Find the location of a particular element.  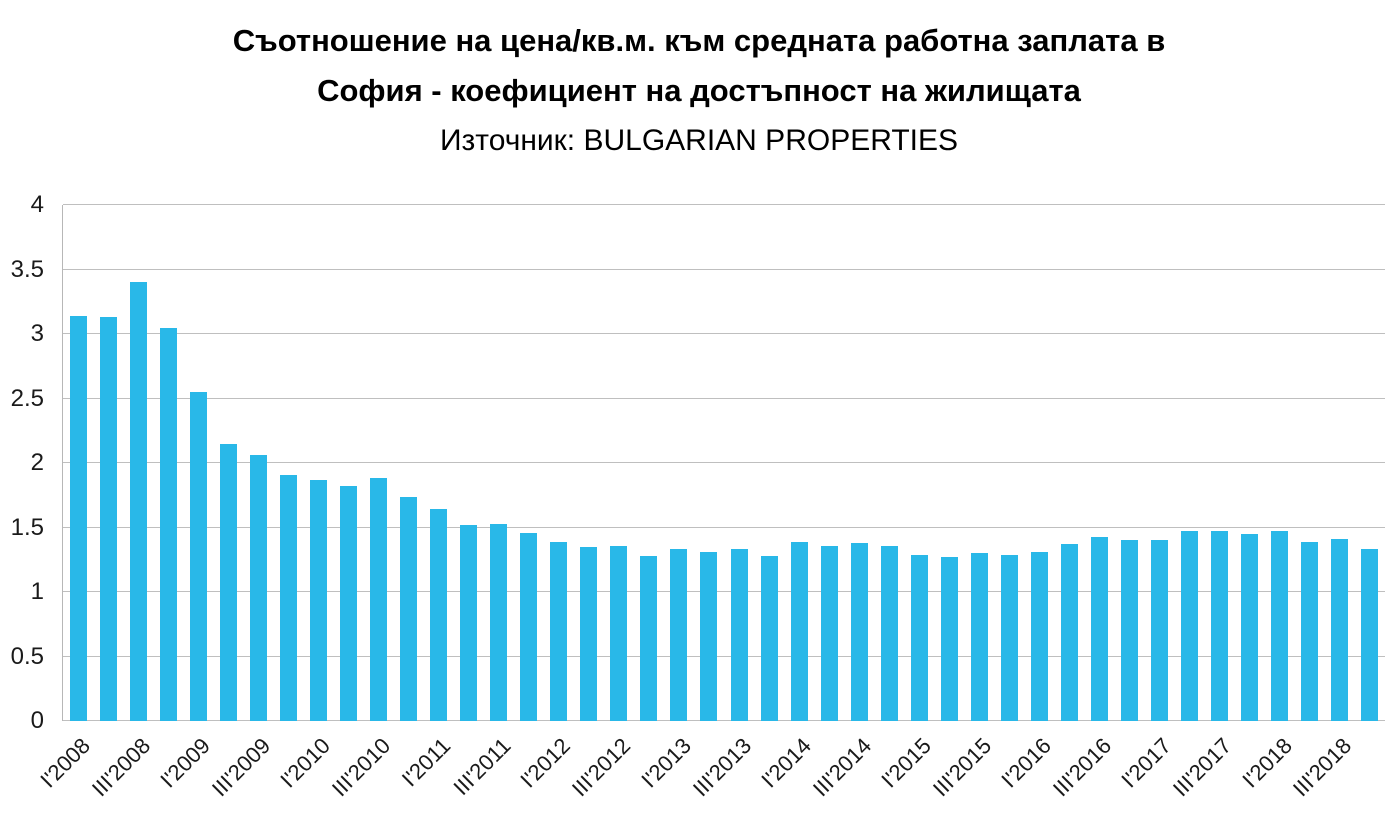

y-axis-tick-label: 2 is located at coordinates (37, 462).